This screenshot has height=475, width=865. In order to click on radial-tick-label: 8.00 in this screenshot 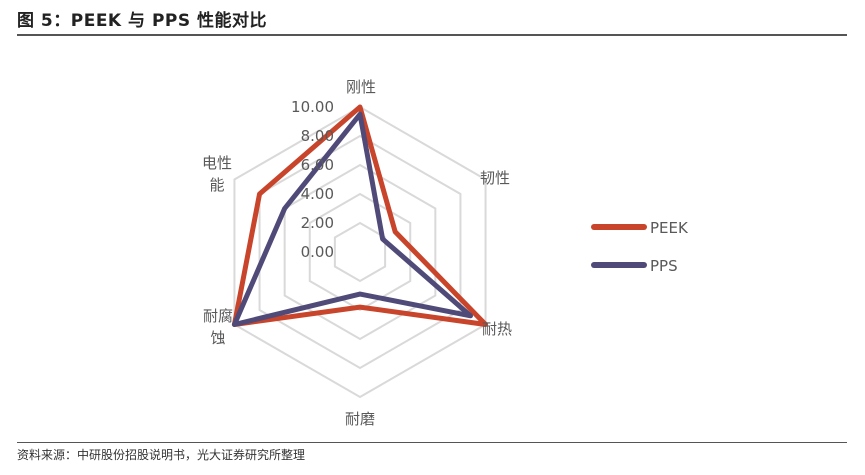, I will do `click(317, 136)`.